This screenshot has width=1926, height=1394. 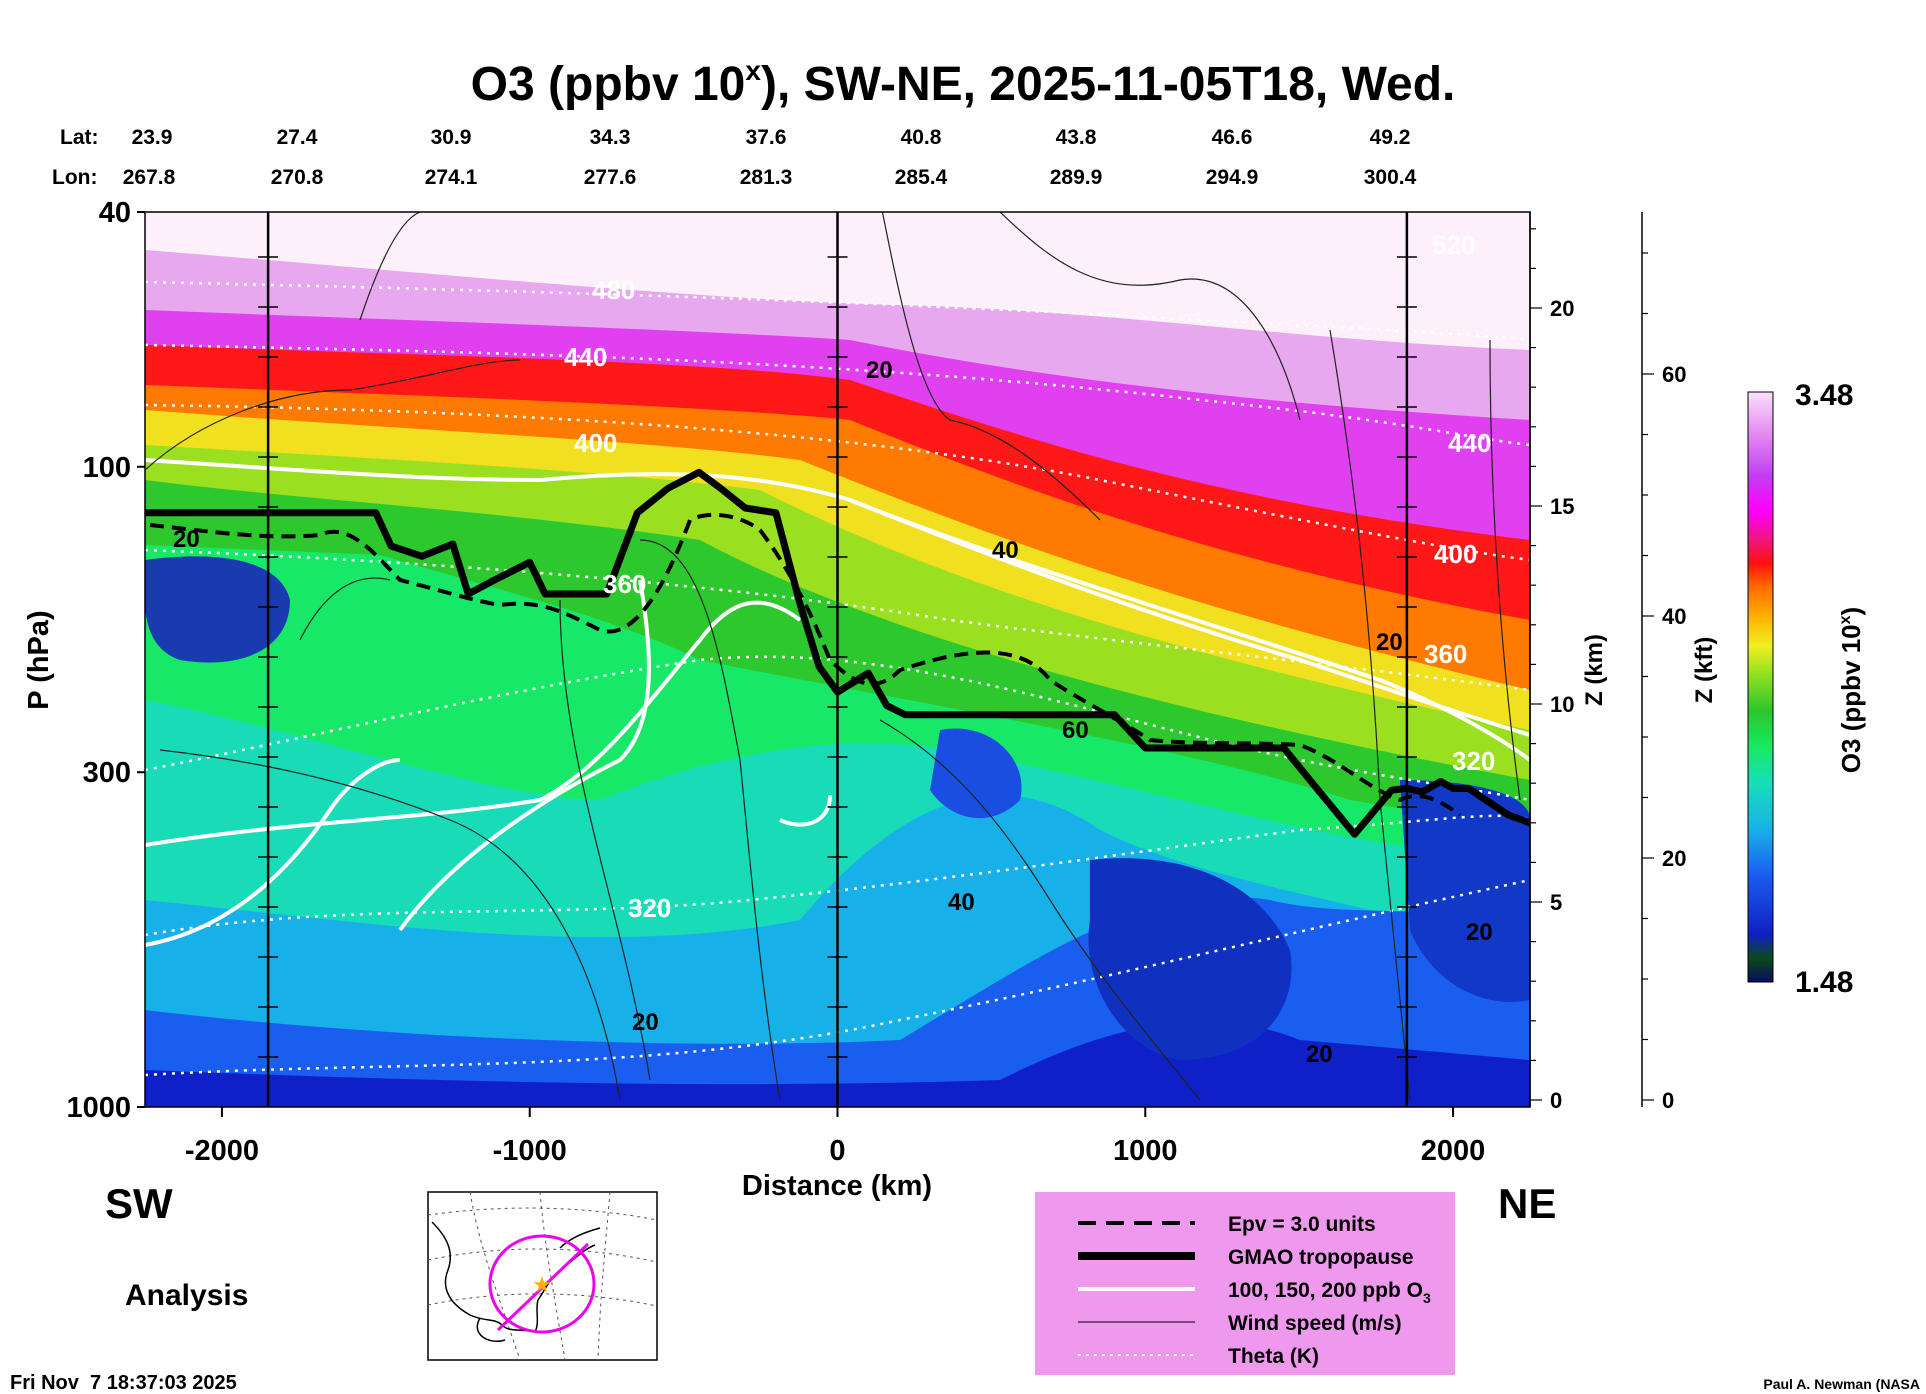 What do you see at coordinates (1851, 698) in the screenshot?
I see `colorbar-title-main: O3 (ppbv 10` at bounding box center [1851, 698].